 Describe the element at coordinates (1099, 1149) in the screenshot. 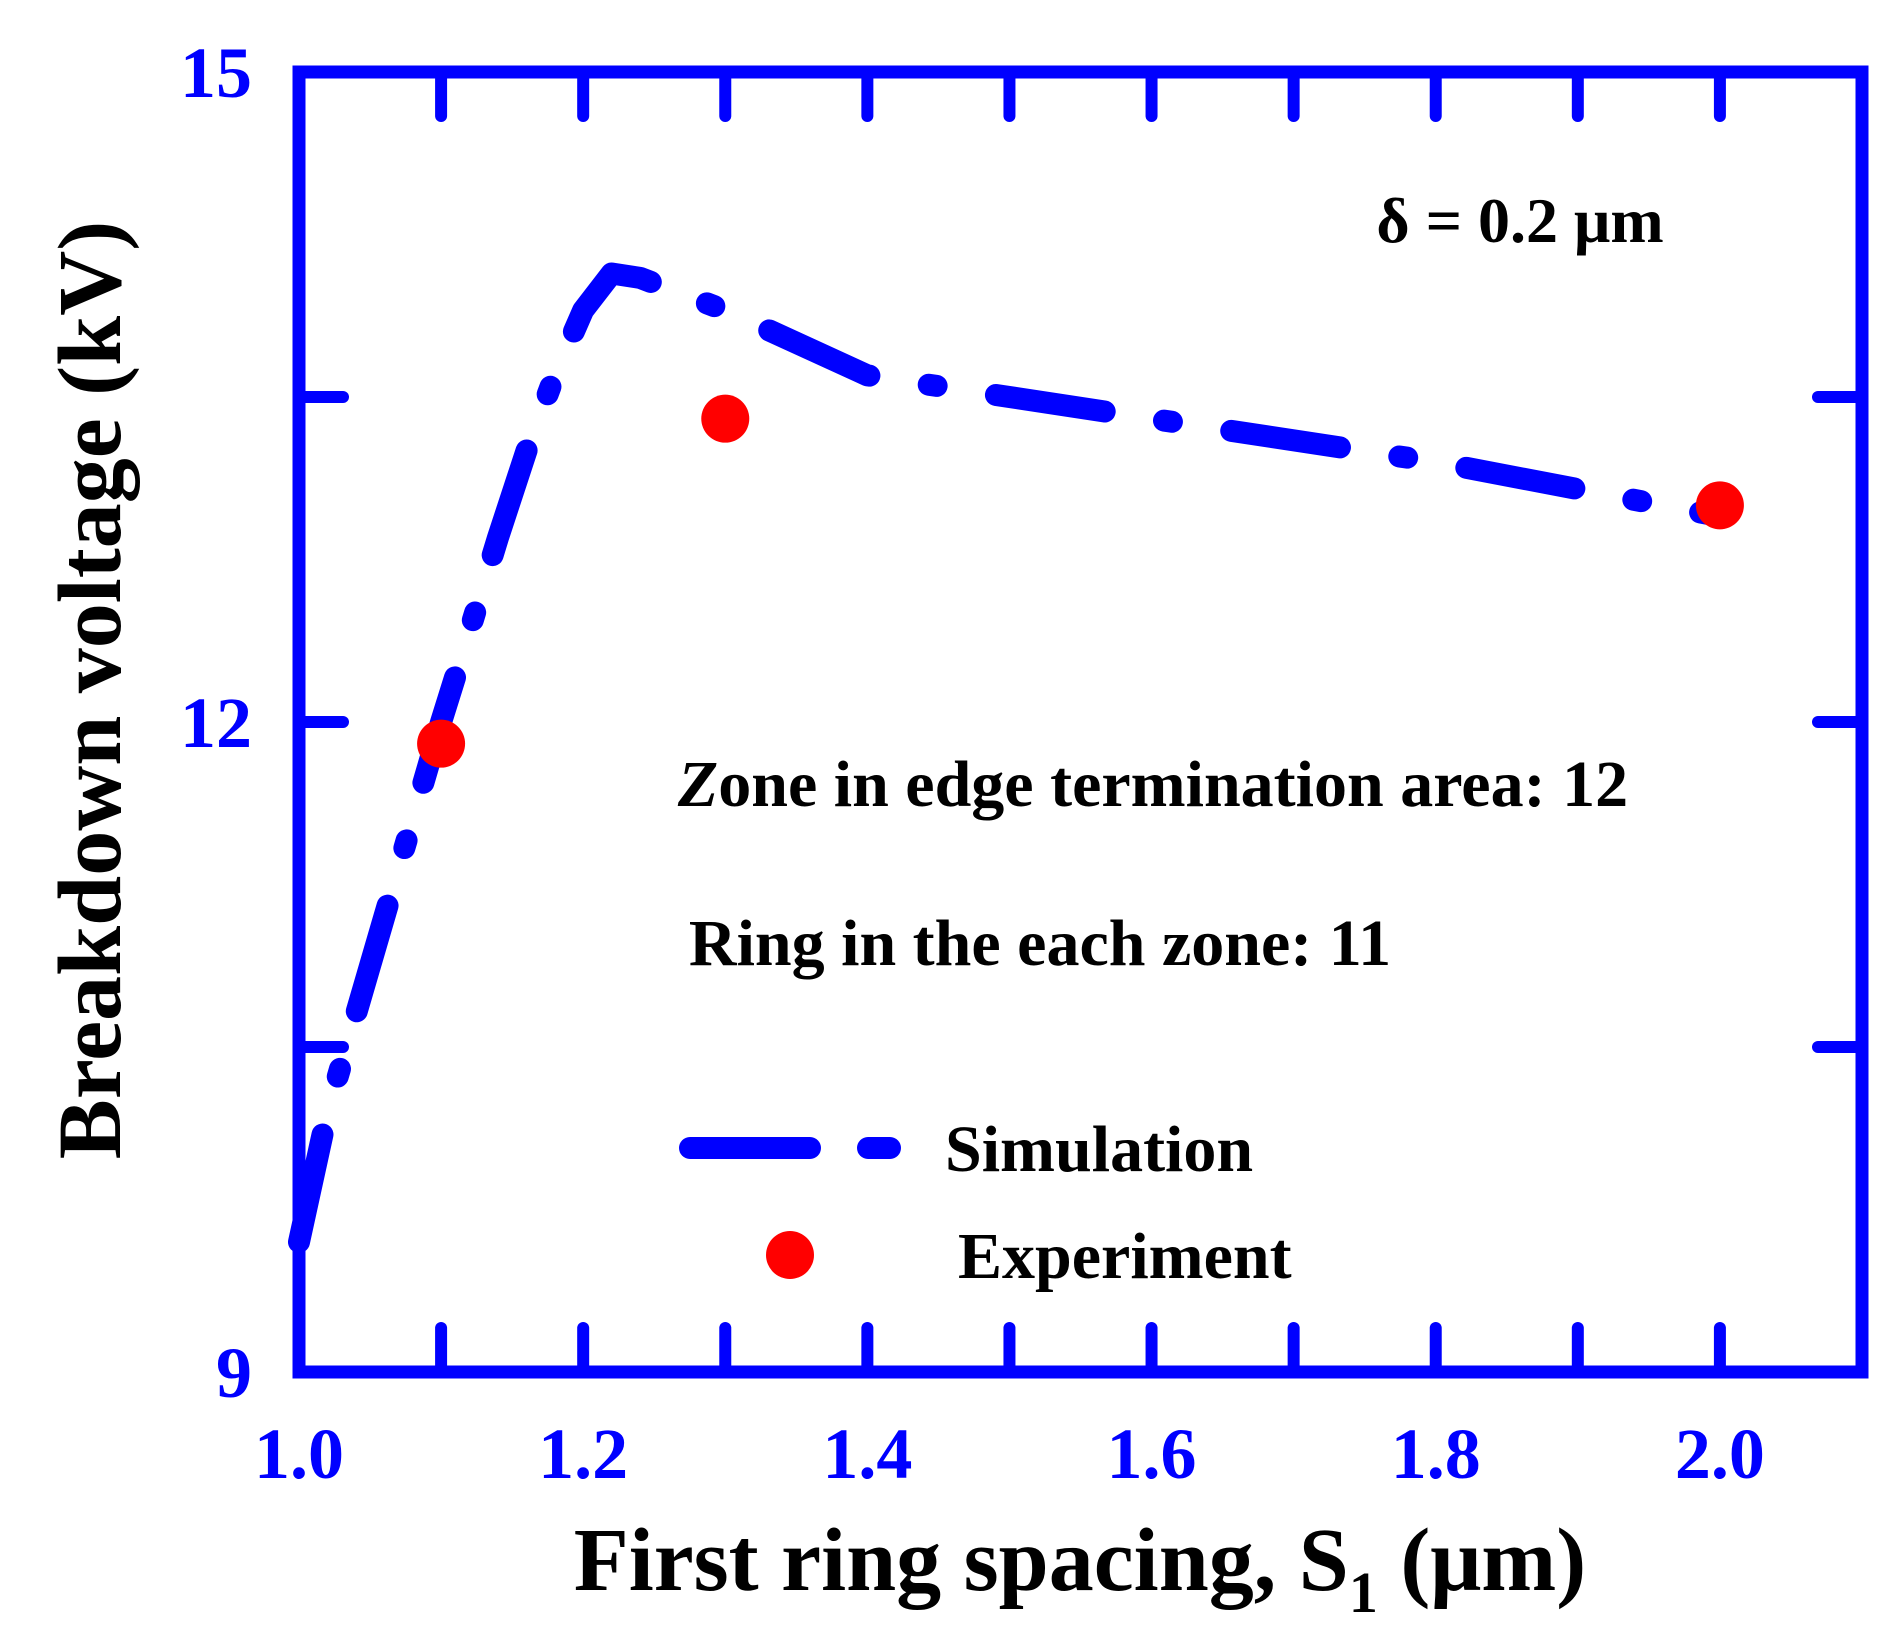

I see `legend-simulation-label: Simulation` at that location.